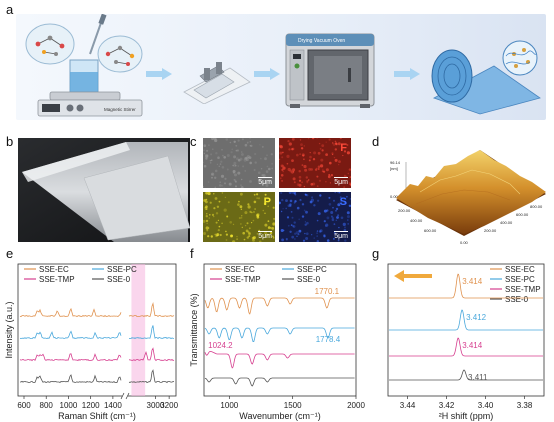  I want to click on arrow-left-icon, so click(413, 276).